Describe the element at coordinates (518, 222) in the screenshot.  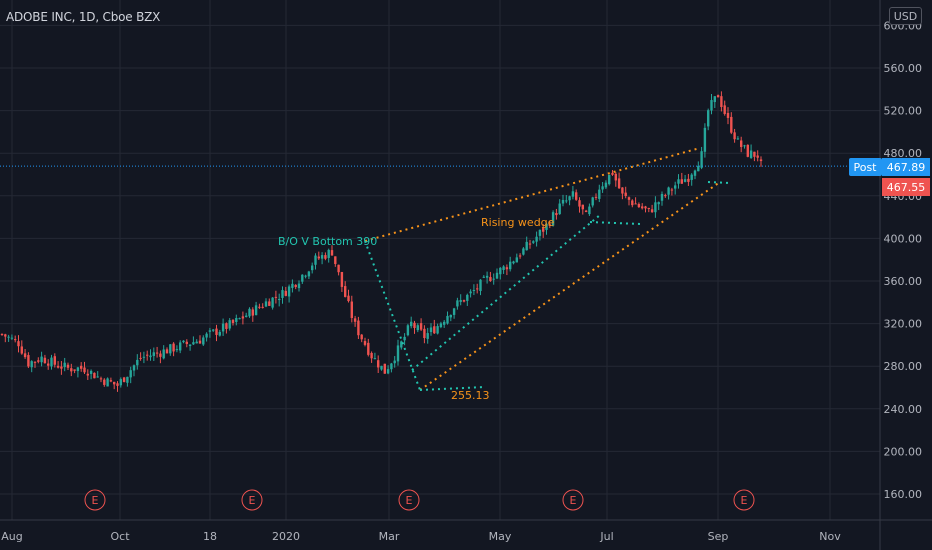
I see `annotation-rising-wedge: Rising wedge` at that location.